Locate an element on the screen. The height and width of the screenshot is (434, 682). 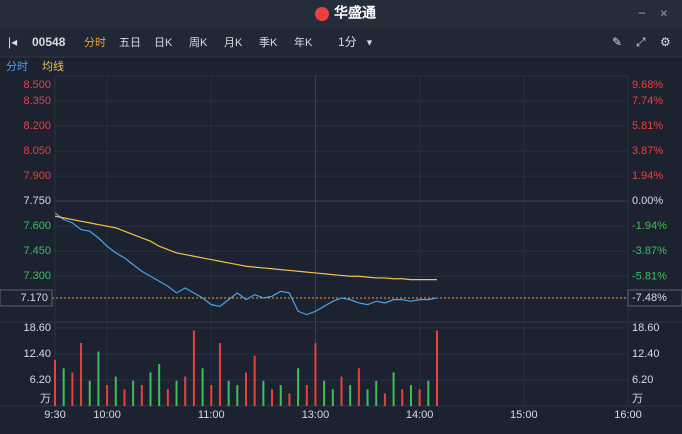
tab: 日K is located at coordinates (163, 43).